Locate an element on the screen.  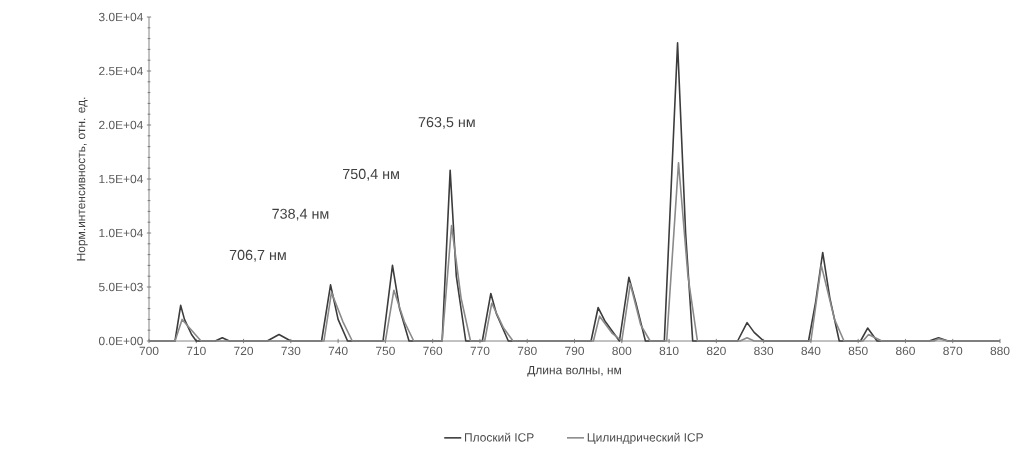
annotation: 738,4 нм is located at coordinates (300, 214).